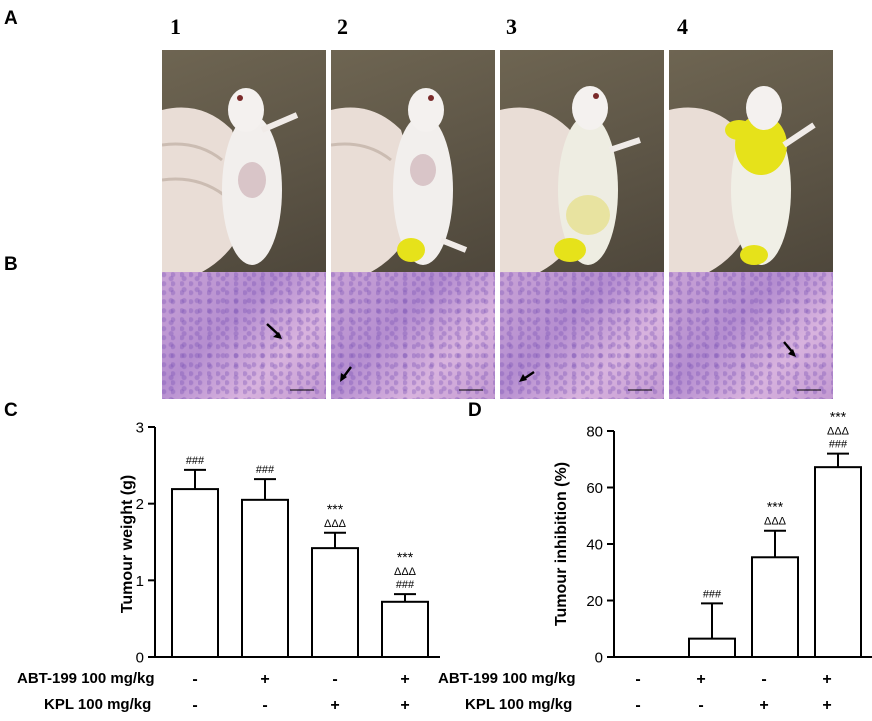 The image size is (872, 721). Describe the element at coordinates (594, 432) in the screenshot. I see `chart-d-tick-label: 80` at that location.